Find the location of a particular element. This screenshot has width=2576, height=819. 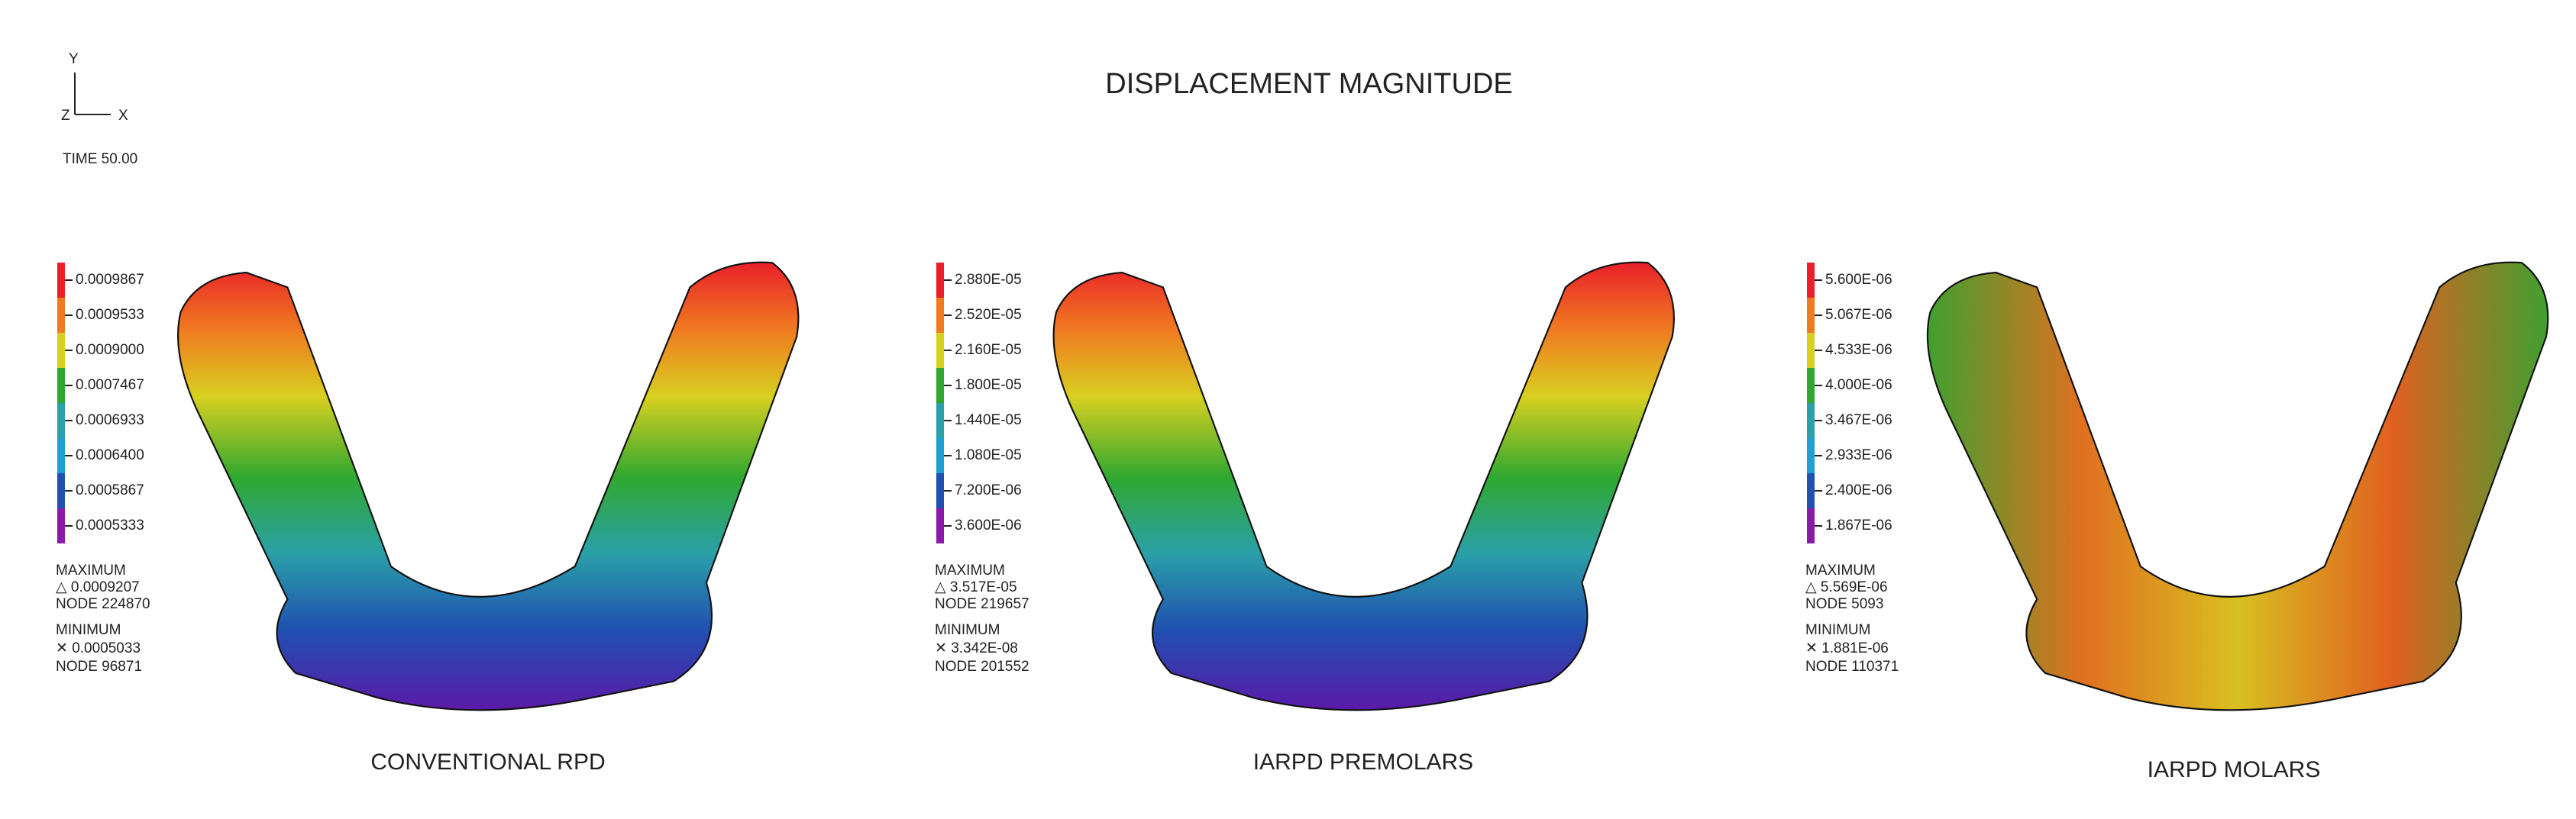

maximum-value: △ 5.569E-06 is located at coordinates (1846, 587).